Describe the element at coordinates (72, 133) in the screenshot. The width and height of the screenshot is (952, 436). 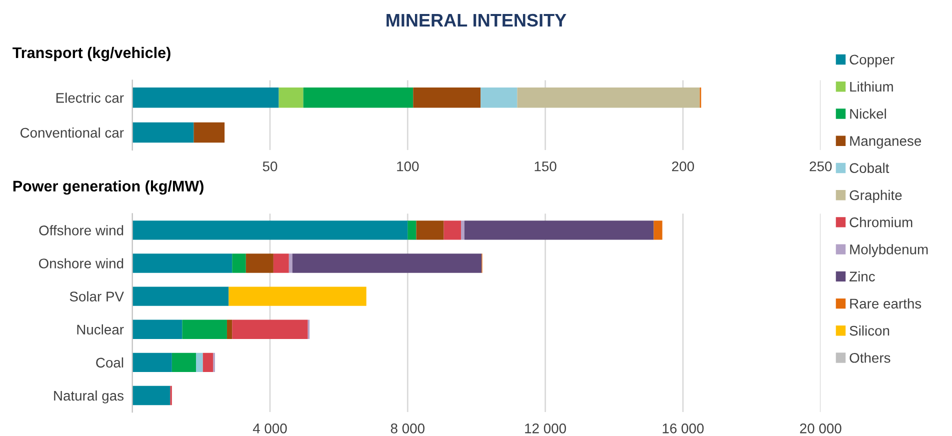
I see `y-tick-label: Conventional car` at that location.